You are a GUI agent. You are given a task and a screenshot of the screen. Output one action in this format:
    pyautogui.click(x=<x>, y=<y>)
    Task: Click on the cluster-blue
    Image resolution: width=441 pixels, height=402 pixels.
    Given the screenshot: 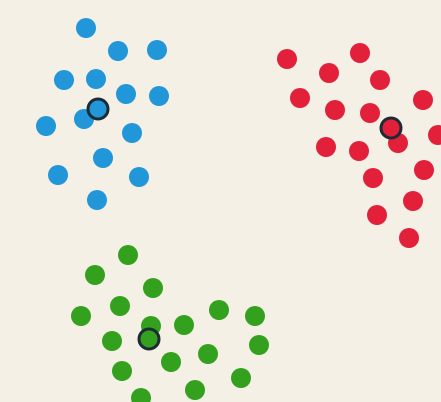 What is the action you would take?
    pyautogui.click(x=102, y=114)
    